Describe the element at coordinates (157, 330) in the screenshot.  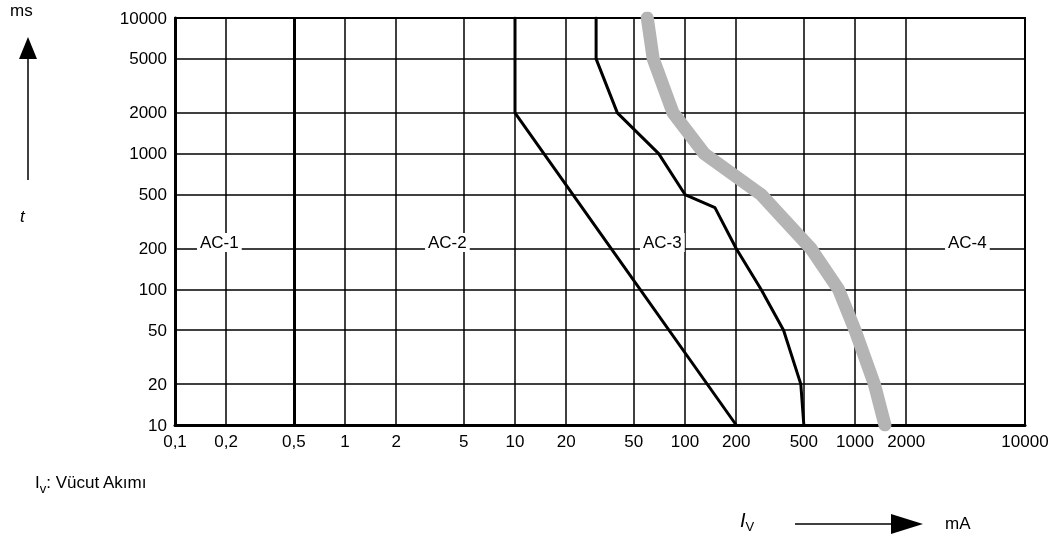
I see `y-tick-label: 50` at that location.